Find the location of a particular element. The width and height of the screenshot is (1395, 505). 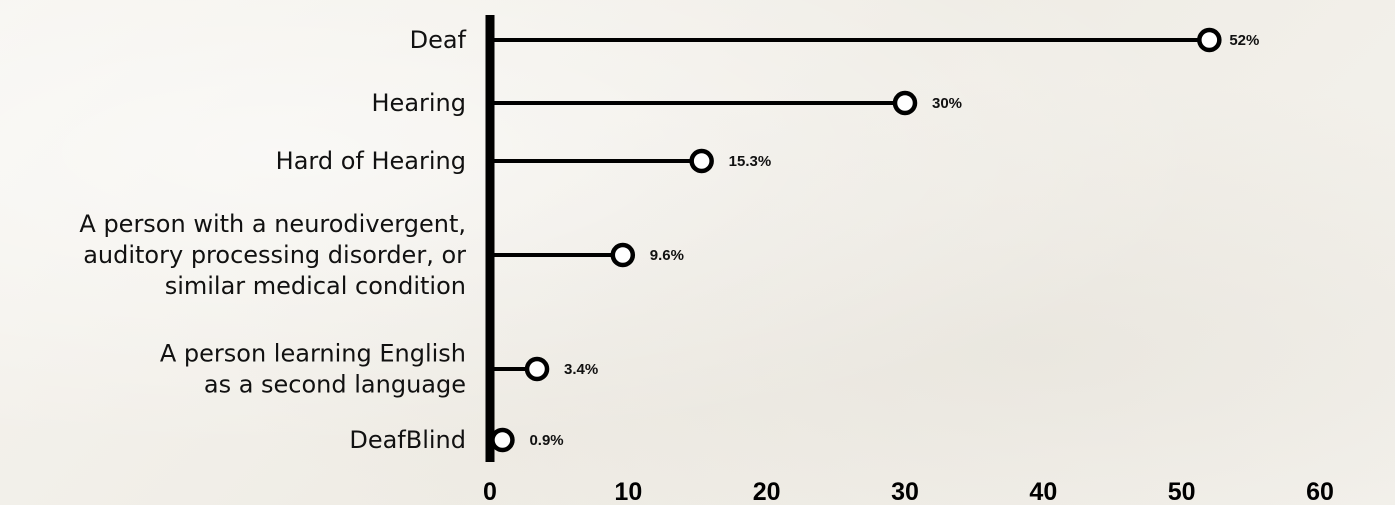

category-label-line: Deaf is located at coordinates (438, 40).